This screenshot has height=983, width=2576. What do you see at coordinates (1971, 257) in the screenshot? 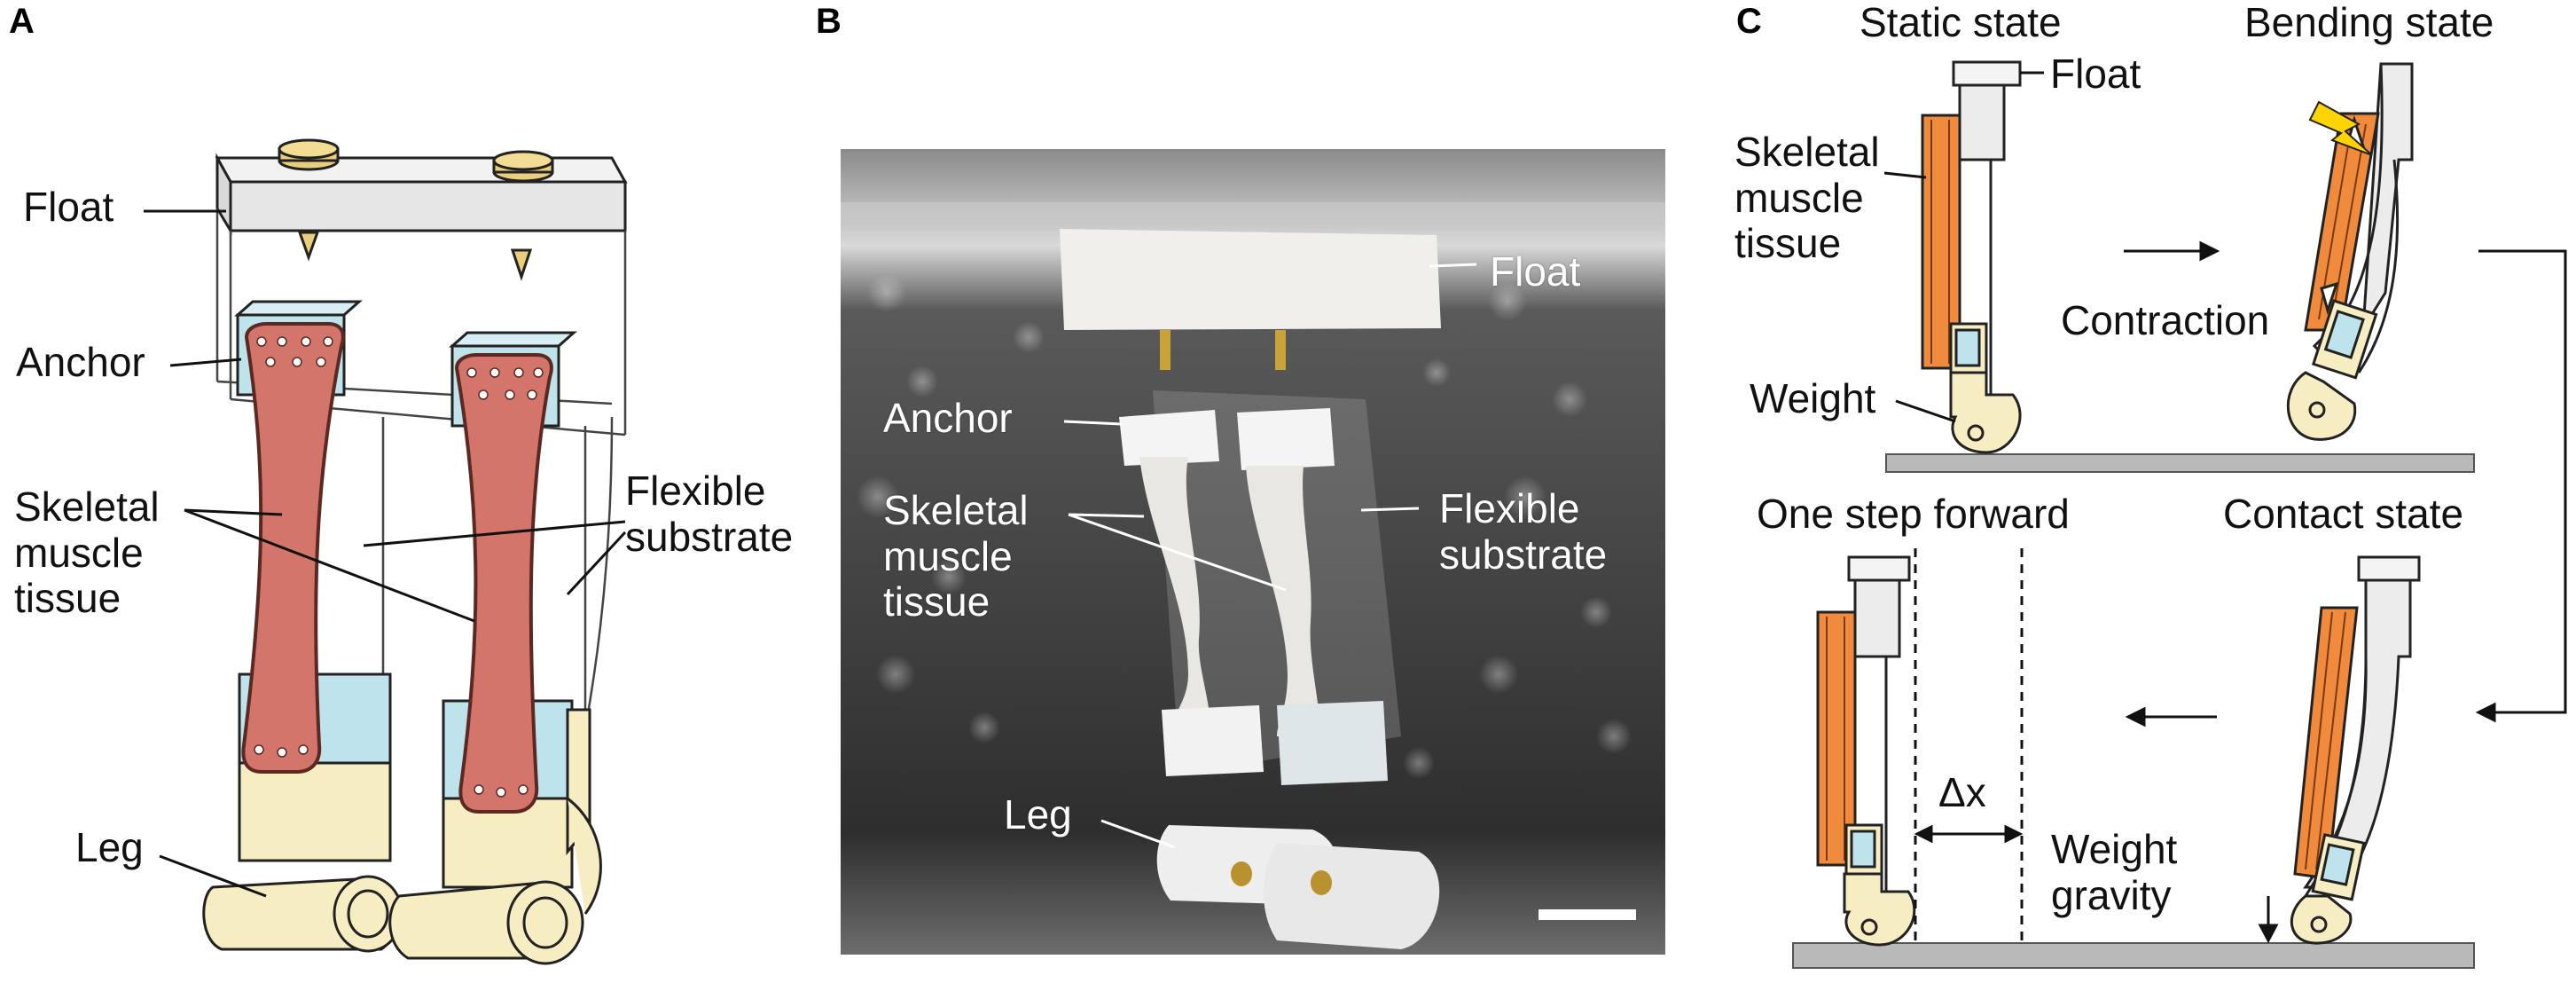
I see `static-walker` at bounding box center [1971, 257].